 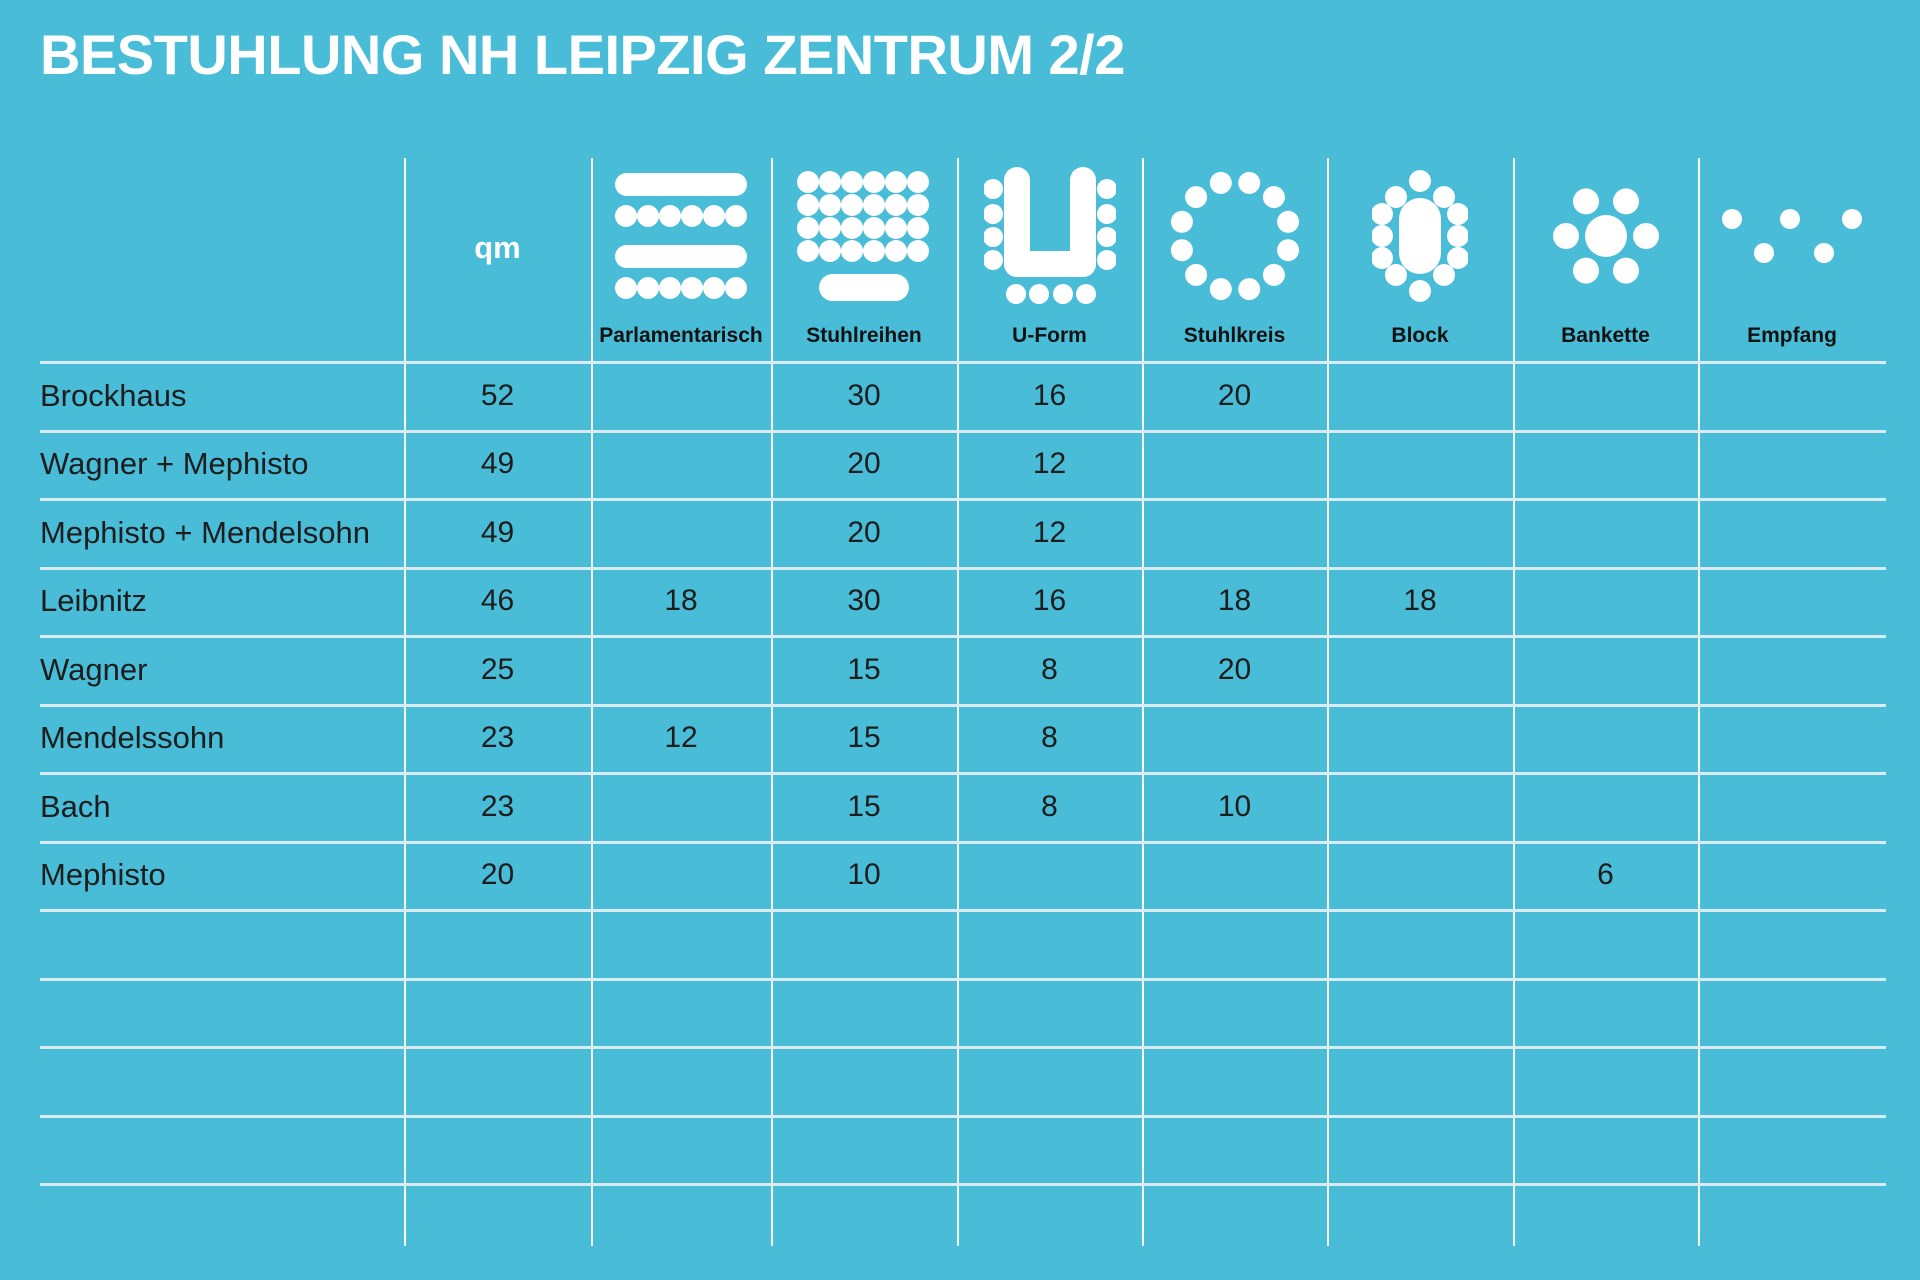 What do you see at coordinates (943, 601) in the screenshot?
I see `table-row: Leibnitz 46 18 30 16 18 18` at bounding box center [943, 601].